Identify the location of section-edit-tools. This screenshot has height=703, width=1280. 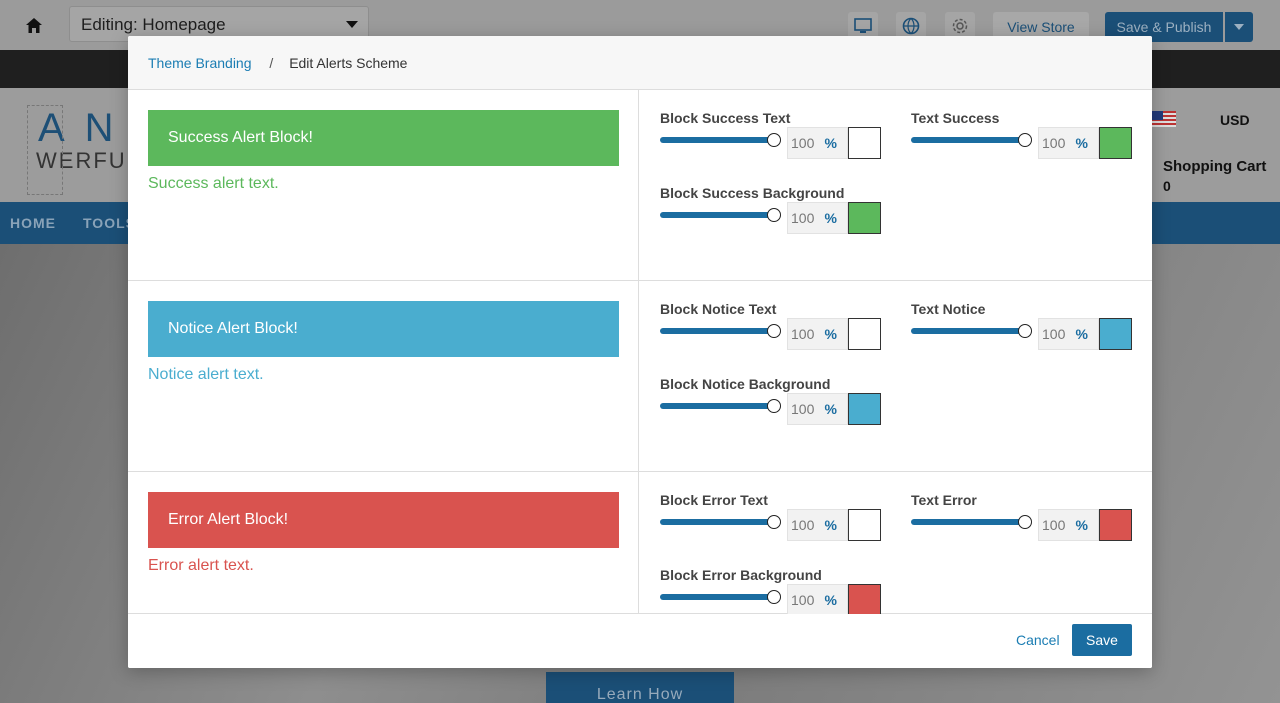
(45, 150).